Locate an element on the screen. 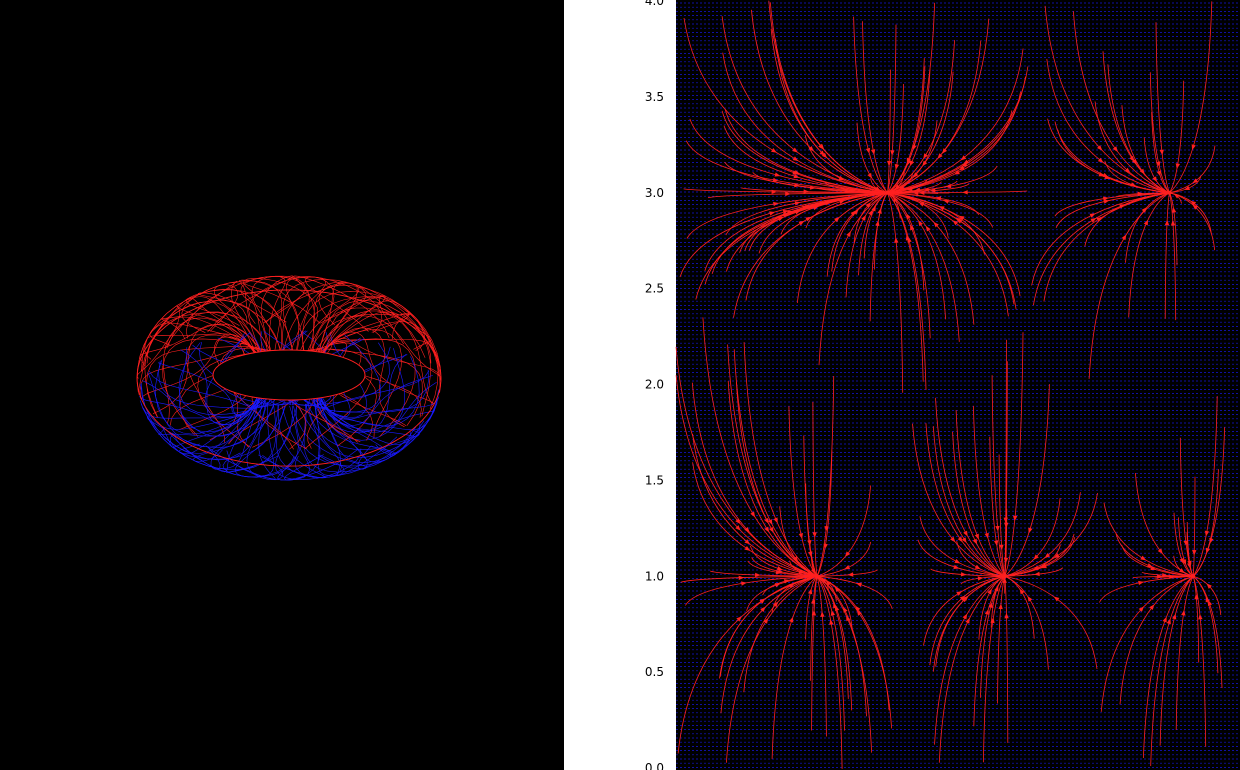  y-axis: 0.0 0.5 1.0 1.5 2.0 2.5 3.0 3.5 4.0 is located at coordinates (654, 385).